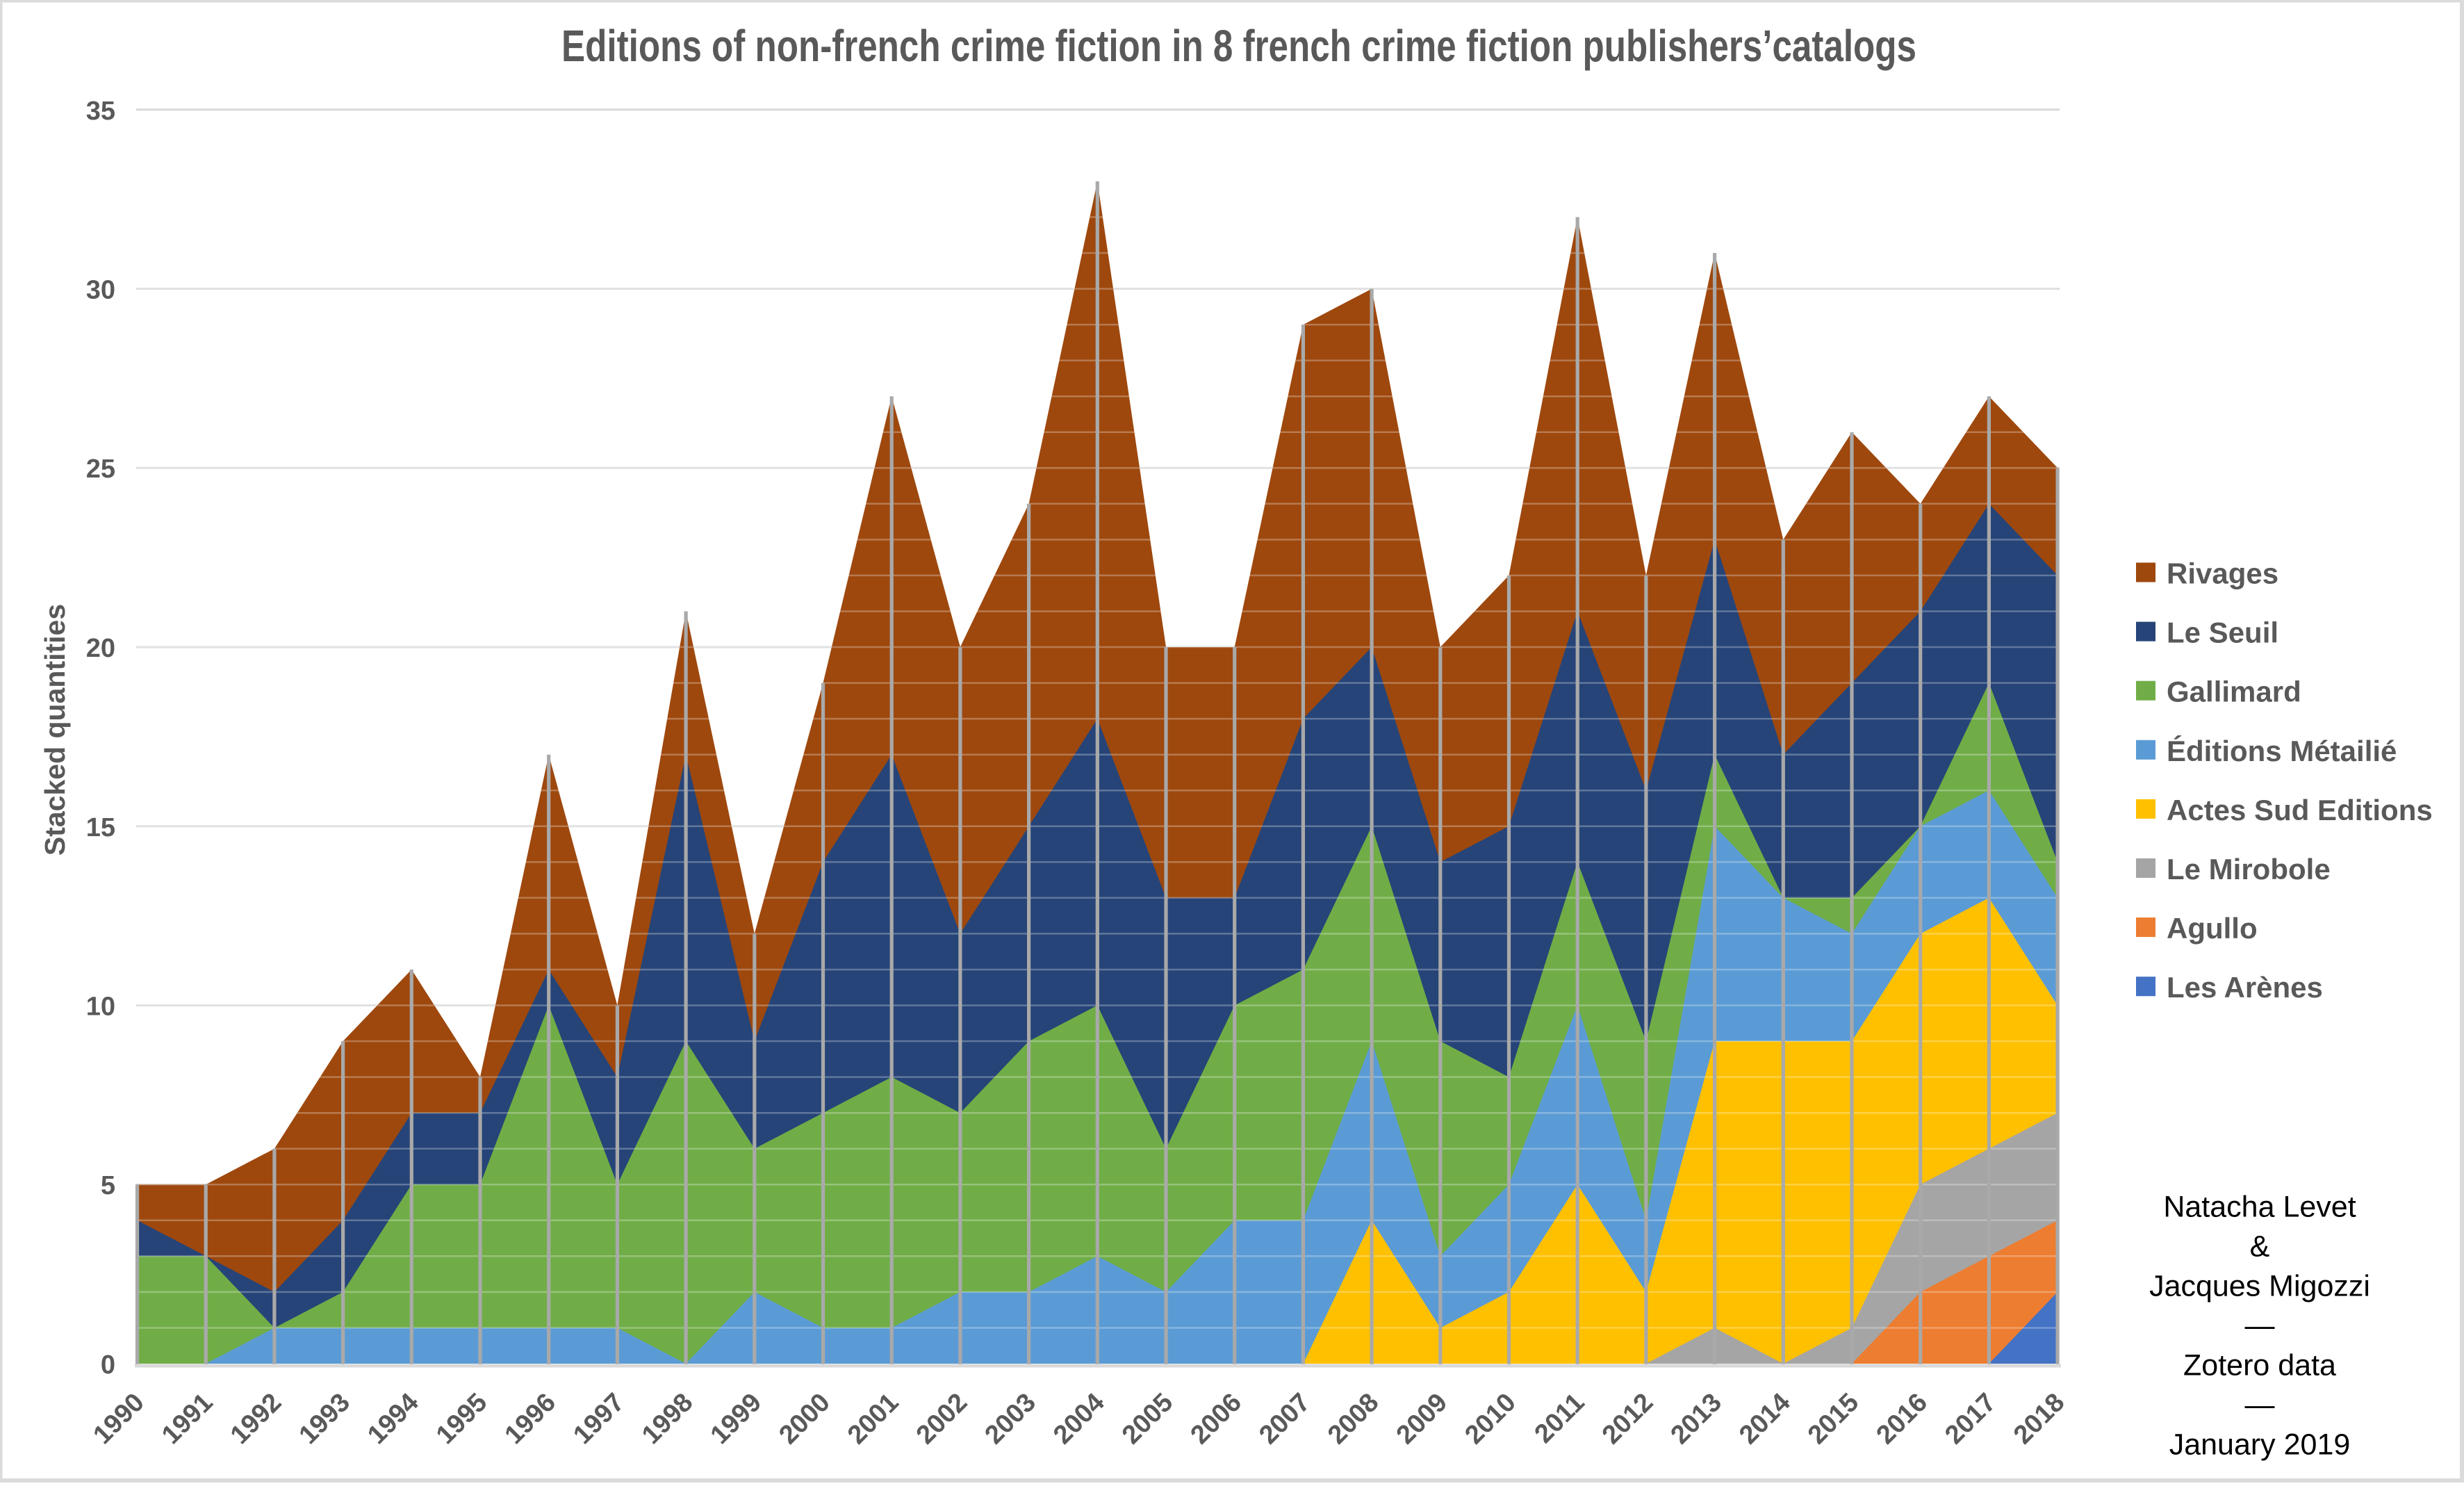  I want to click on svg-text: Gallimard, so click(2234, 692).